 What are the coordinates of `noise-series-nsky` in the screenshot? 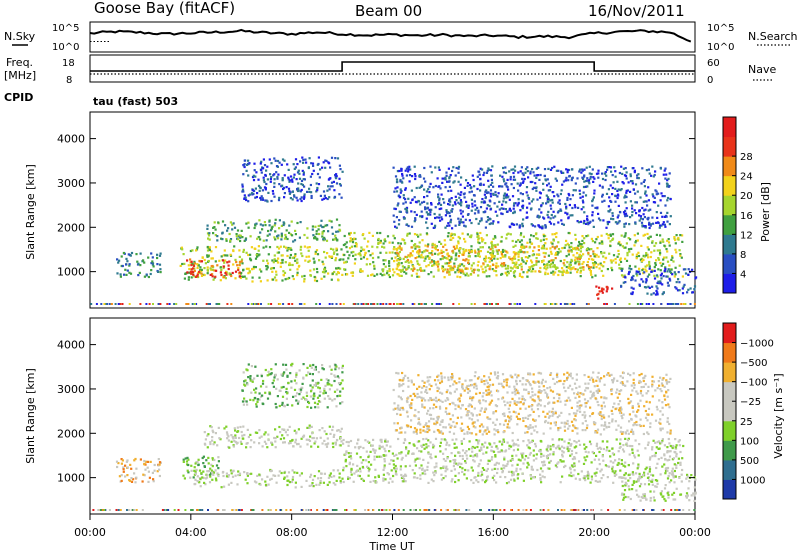 It's located at (390, 35).